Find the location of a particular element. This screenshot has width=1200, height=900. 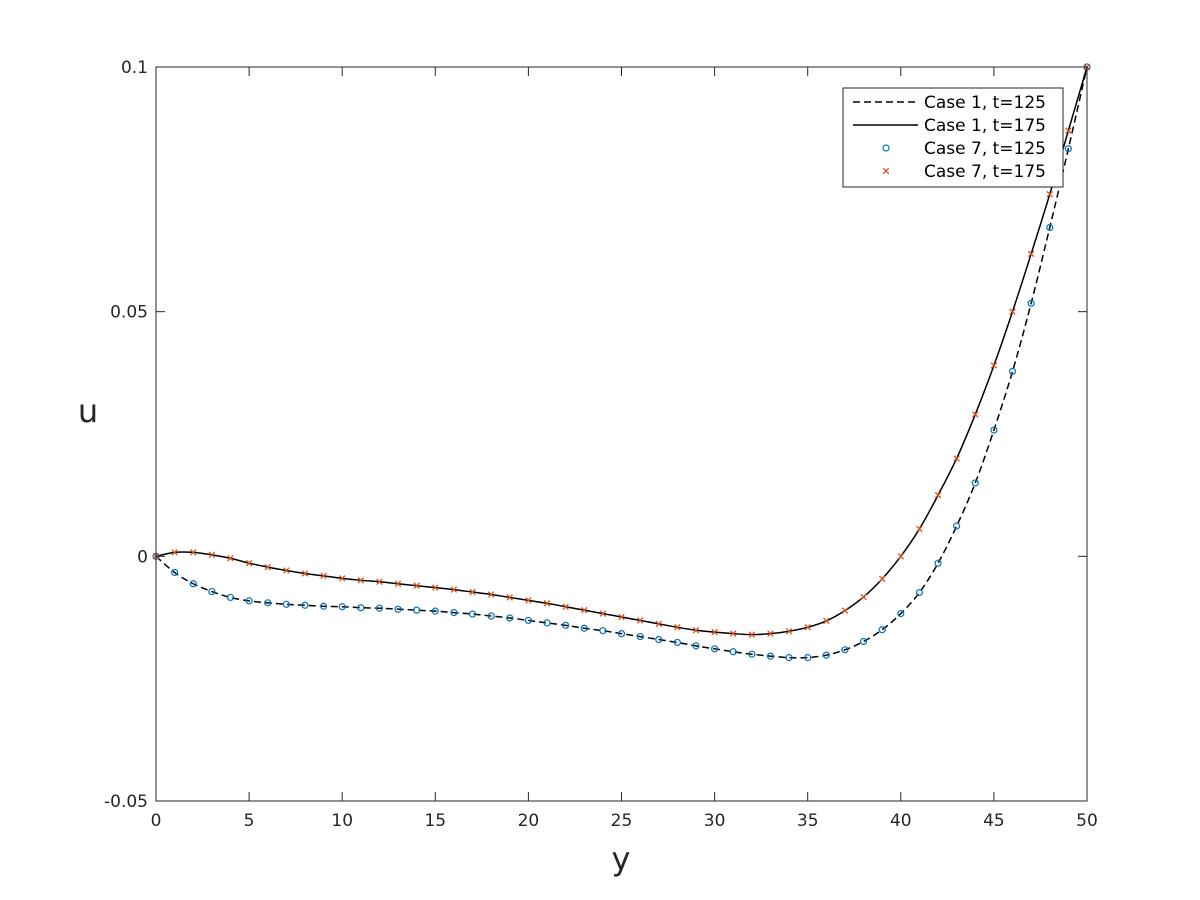

x-tick-label: 10 is located at coordinates (342, 821).